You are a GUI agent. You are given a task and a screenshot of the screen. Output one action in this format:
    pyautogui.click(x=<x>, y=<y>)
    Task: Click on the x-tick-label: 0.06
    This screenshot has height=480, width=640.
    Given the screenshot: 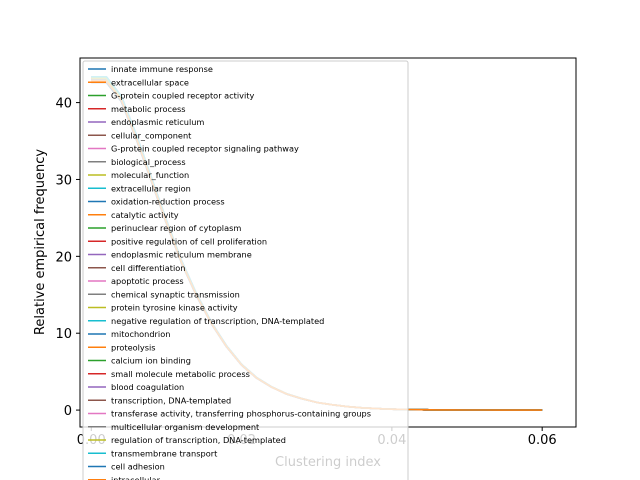 What is the action you would take?
    pyautogui.click(x=542, y=440)
    